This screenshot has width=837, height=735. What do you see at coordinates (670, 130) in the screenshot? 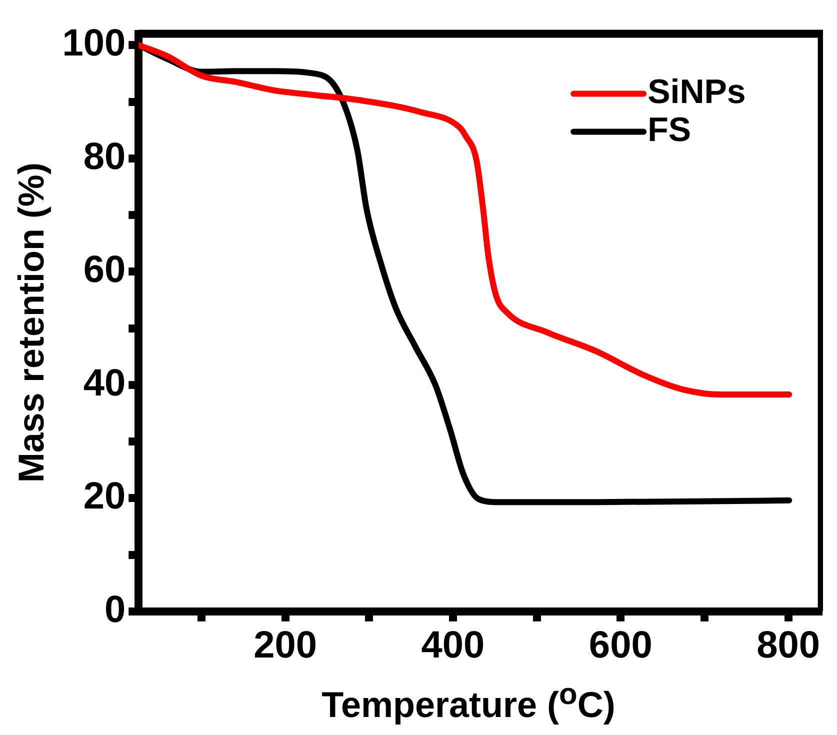
I see `legend-label: FS` at bounding box center [670, 130].